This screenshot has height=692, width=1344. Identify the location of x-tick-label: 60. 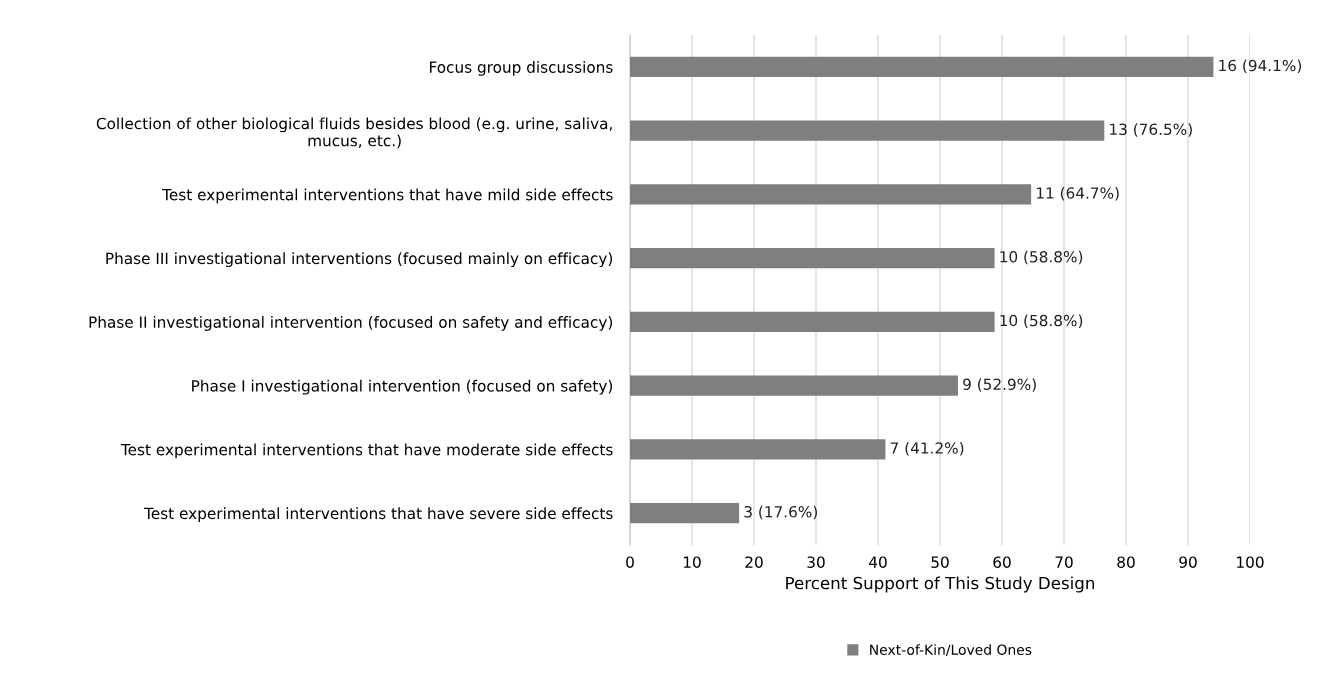
(1002, 562).